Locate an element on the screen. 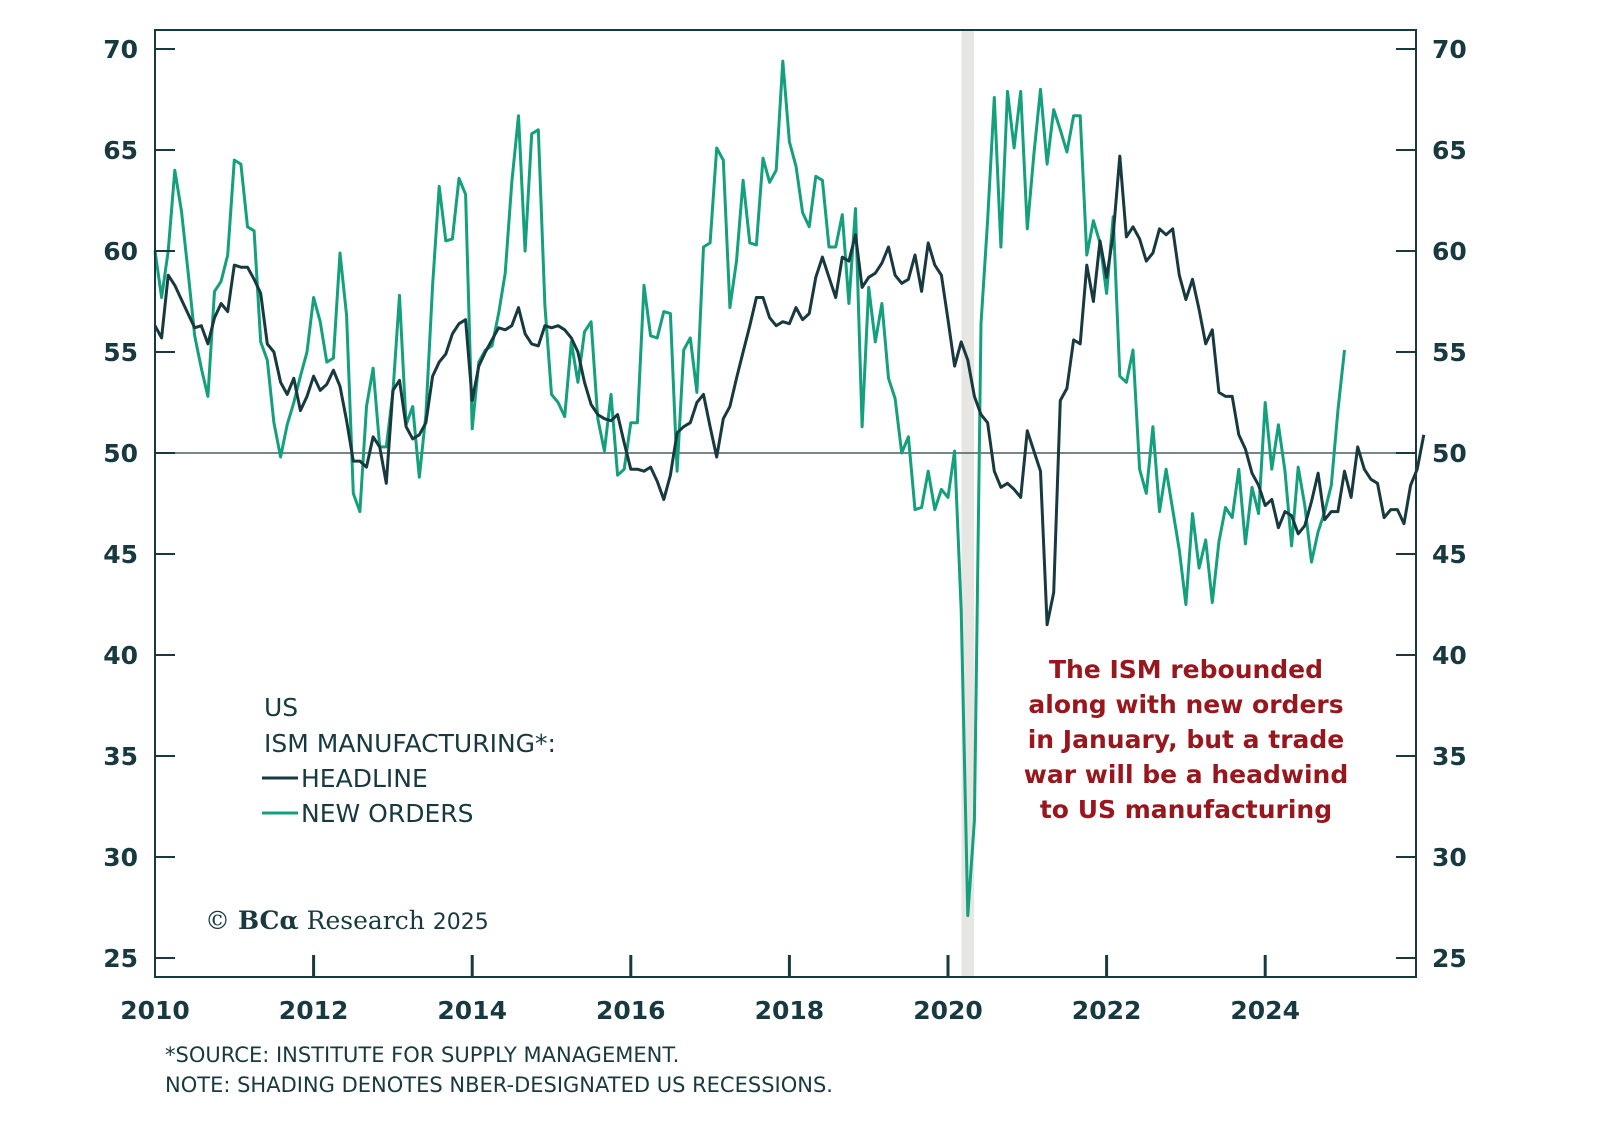 The height and width of the screenshot is (1133, 1600). annotation-line: war will be a headwind is located at coordinates (1186, 774).